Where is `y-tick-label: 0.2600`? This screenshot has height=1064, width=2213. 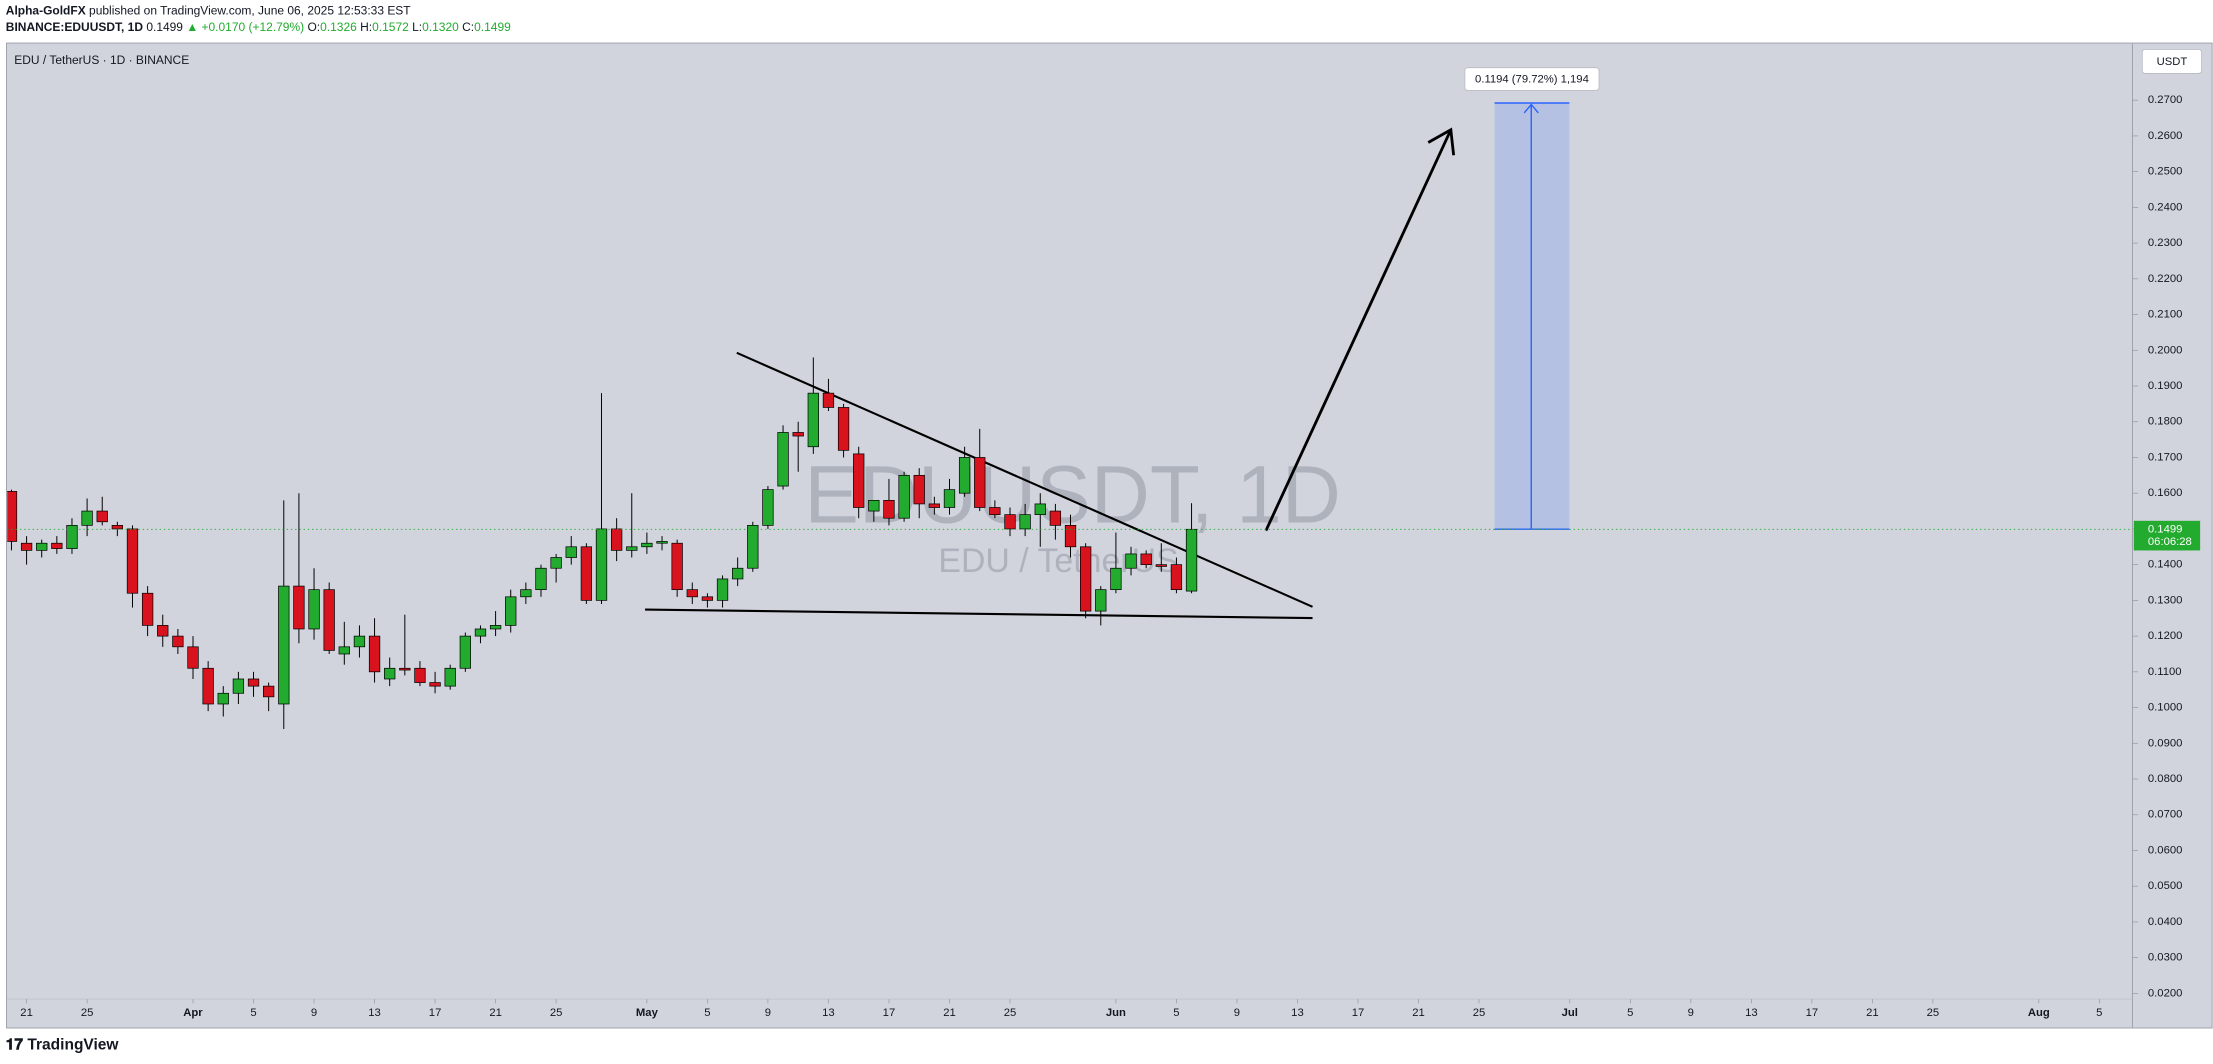
y-tick-label: 0.2600 is located at coordinates (2165, 136).